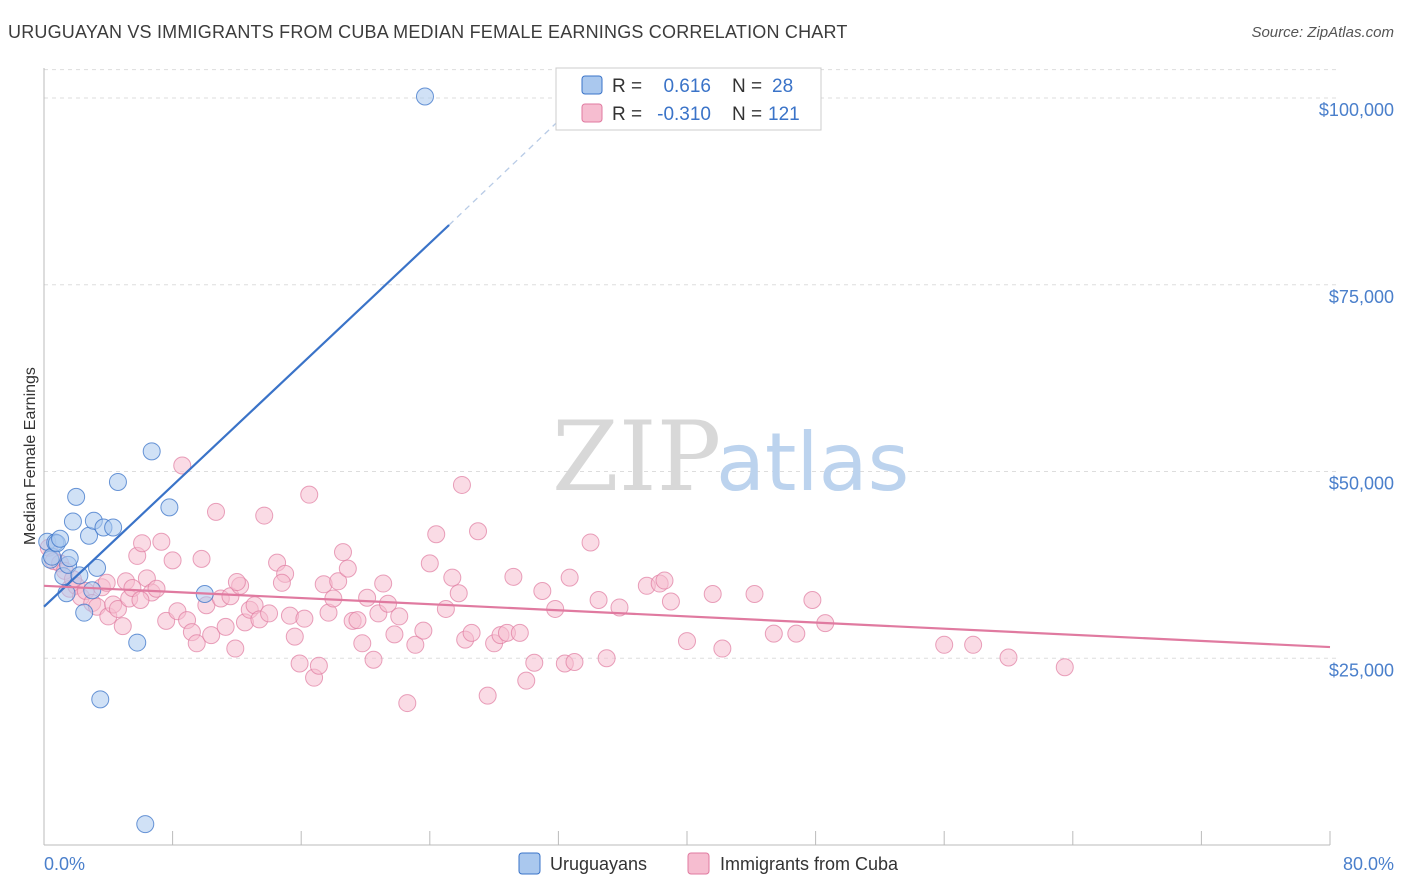 Image resolution: width=1406 pixels, height=892 pixels. What do you see at coordinates (636, 457) in the screenshot?
I see `watermark-zip: ZIP` at bounding box center [636, 457].